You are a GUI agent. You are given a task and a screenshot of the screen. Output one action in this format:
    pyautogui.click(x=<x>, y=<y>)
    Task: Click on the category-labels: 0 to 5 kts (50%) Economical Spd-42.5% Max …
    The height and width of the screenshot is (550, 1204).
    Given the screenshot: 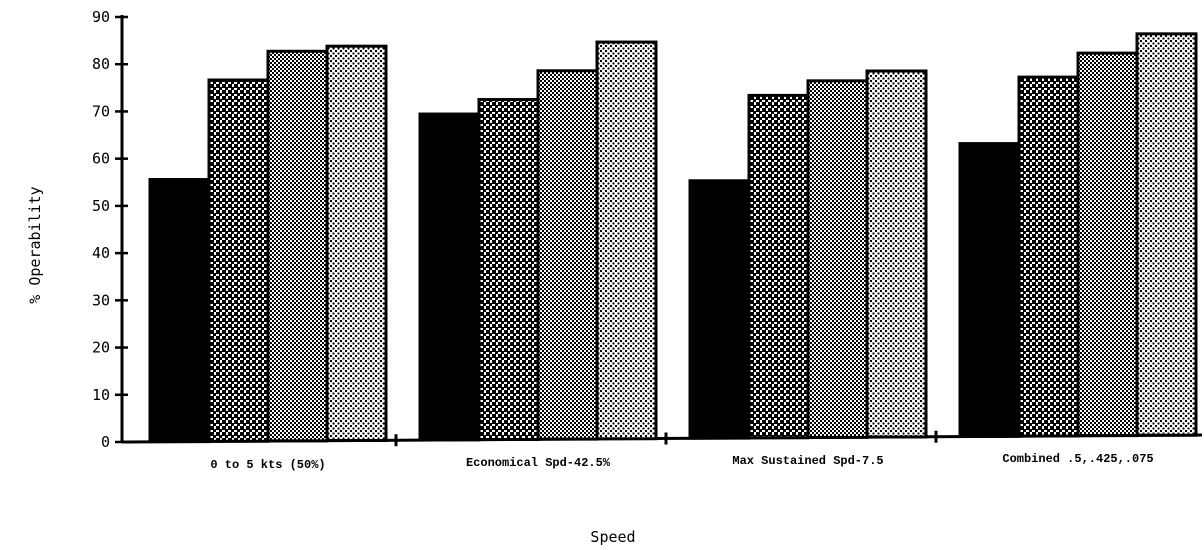 What is the action you would take?
    pyautogui.click(x=681, y=462)
    